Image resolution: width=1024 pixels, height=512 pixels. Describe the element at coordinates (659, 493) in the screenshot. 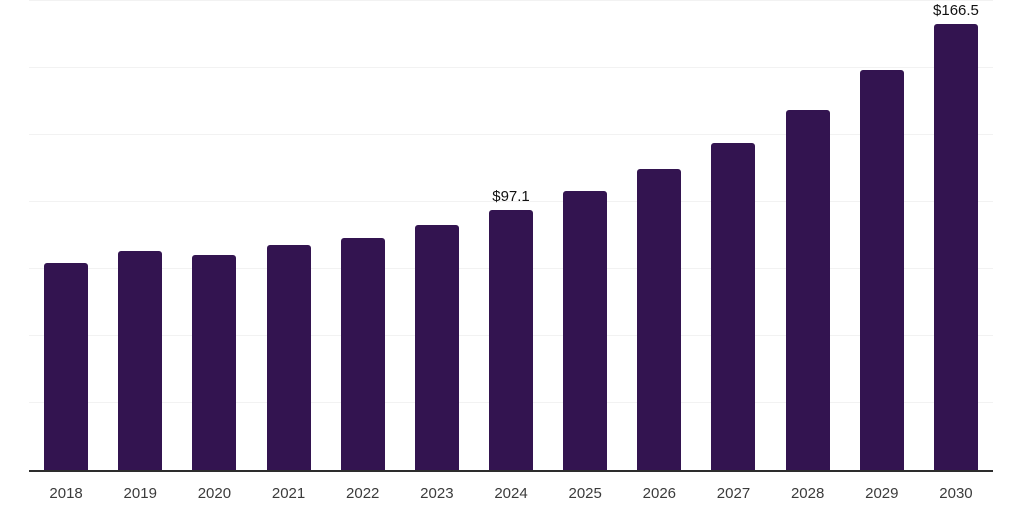

I see `x-tick-label-2026: 2026` at that location.